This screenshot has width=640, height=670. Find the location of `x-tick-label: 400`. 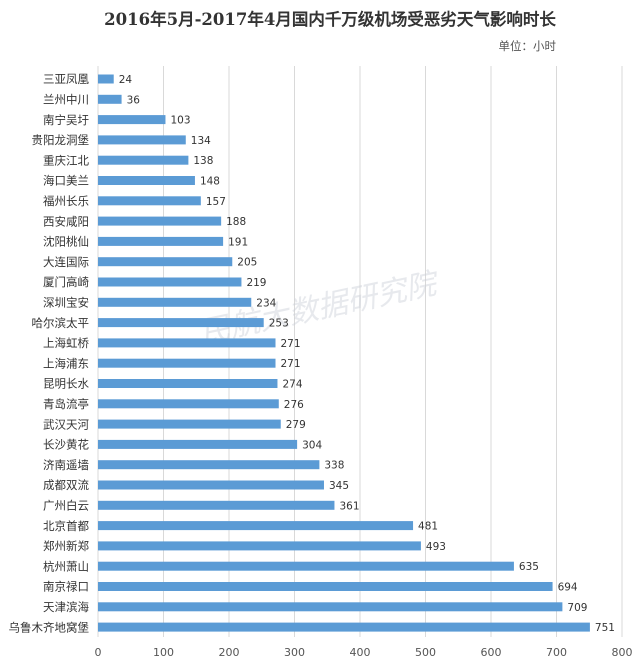

x-tick-label: 400 is located at coordinates (360, 652).